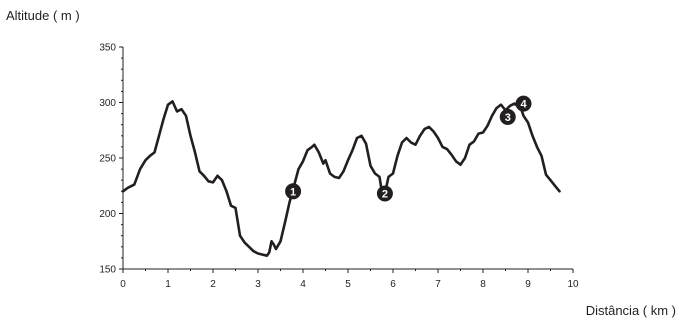 Image resolution: width=683 pixels, height=320 pixels. I want to click on x-tick-label: 1, so click(168, 284).